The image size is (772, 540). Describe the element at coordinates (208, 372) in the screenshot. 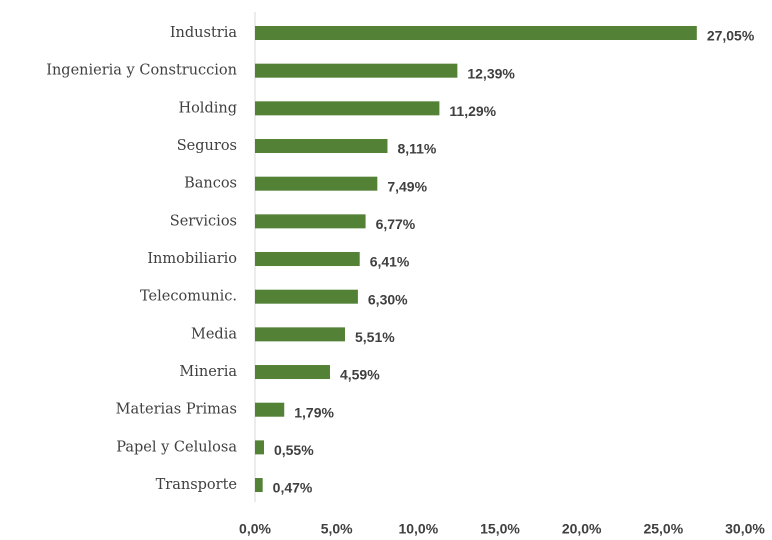

I see `y-tick-label: Mineria` at that location.